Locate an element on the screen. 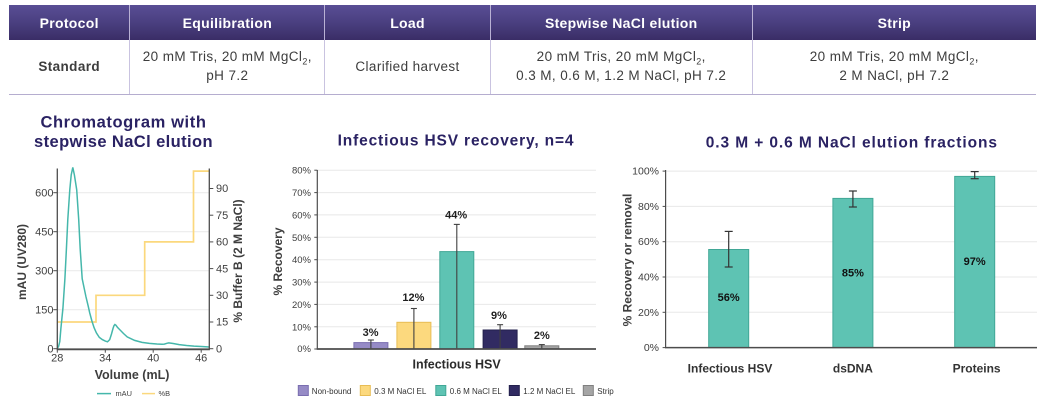  svg-text: 1.2 M NaCl EL is located at coordinates (549, 391).